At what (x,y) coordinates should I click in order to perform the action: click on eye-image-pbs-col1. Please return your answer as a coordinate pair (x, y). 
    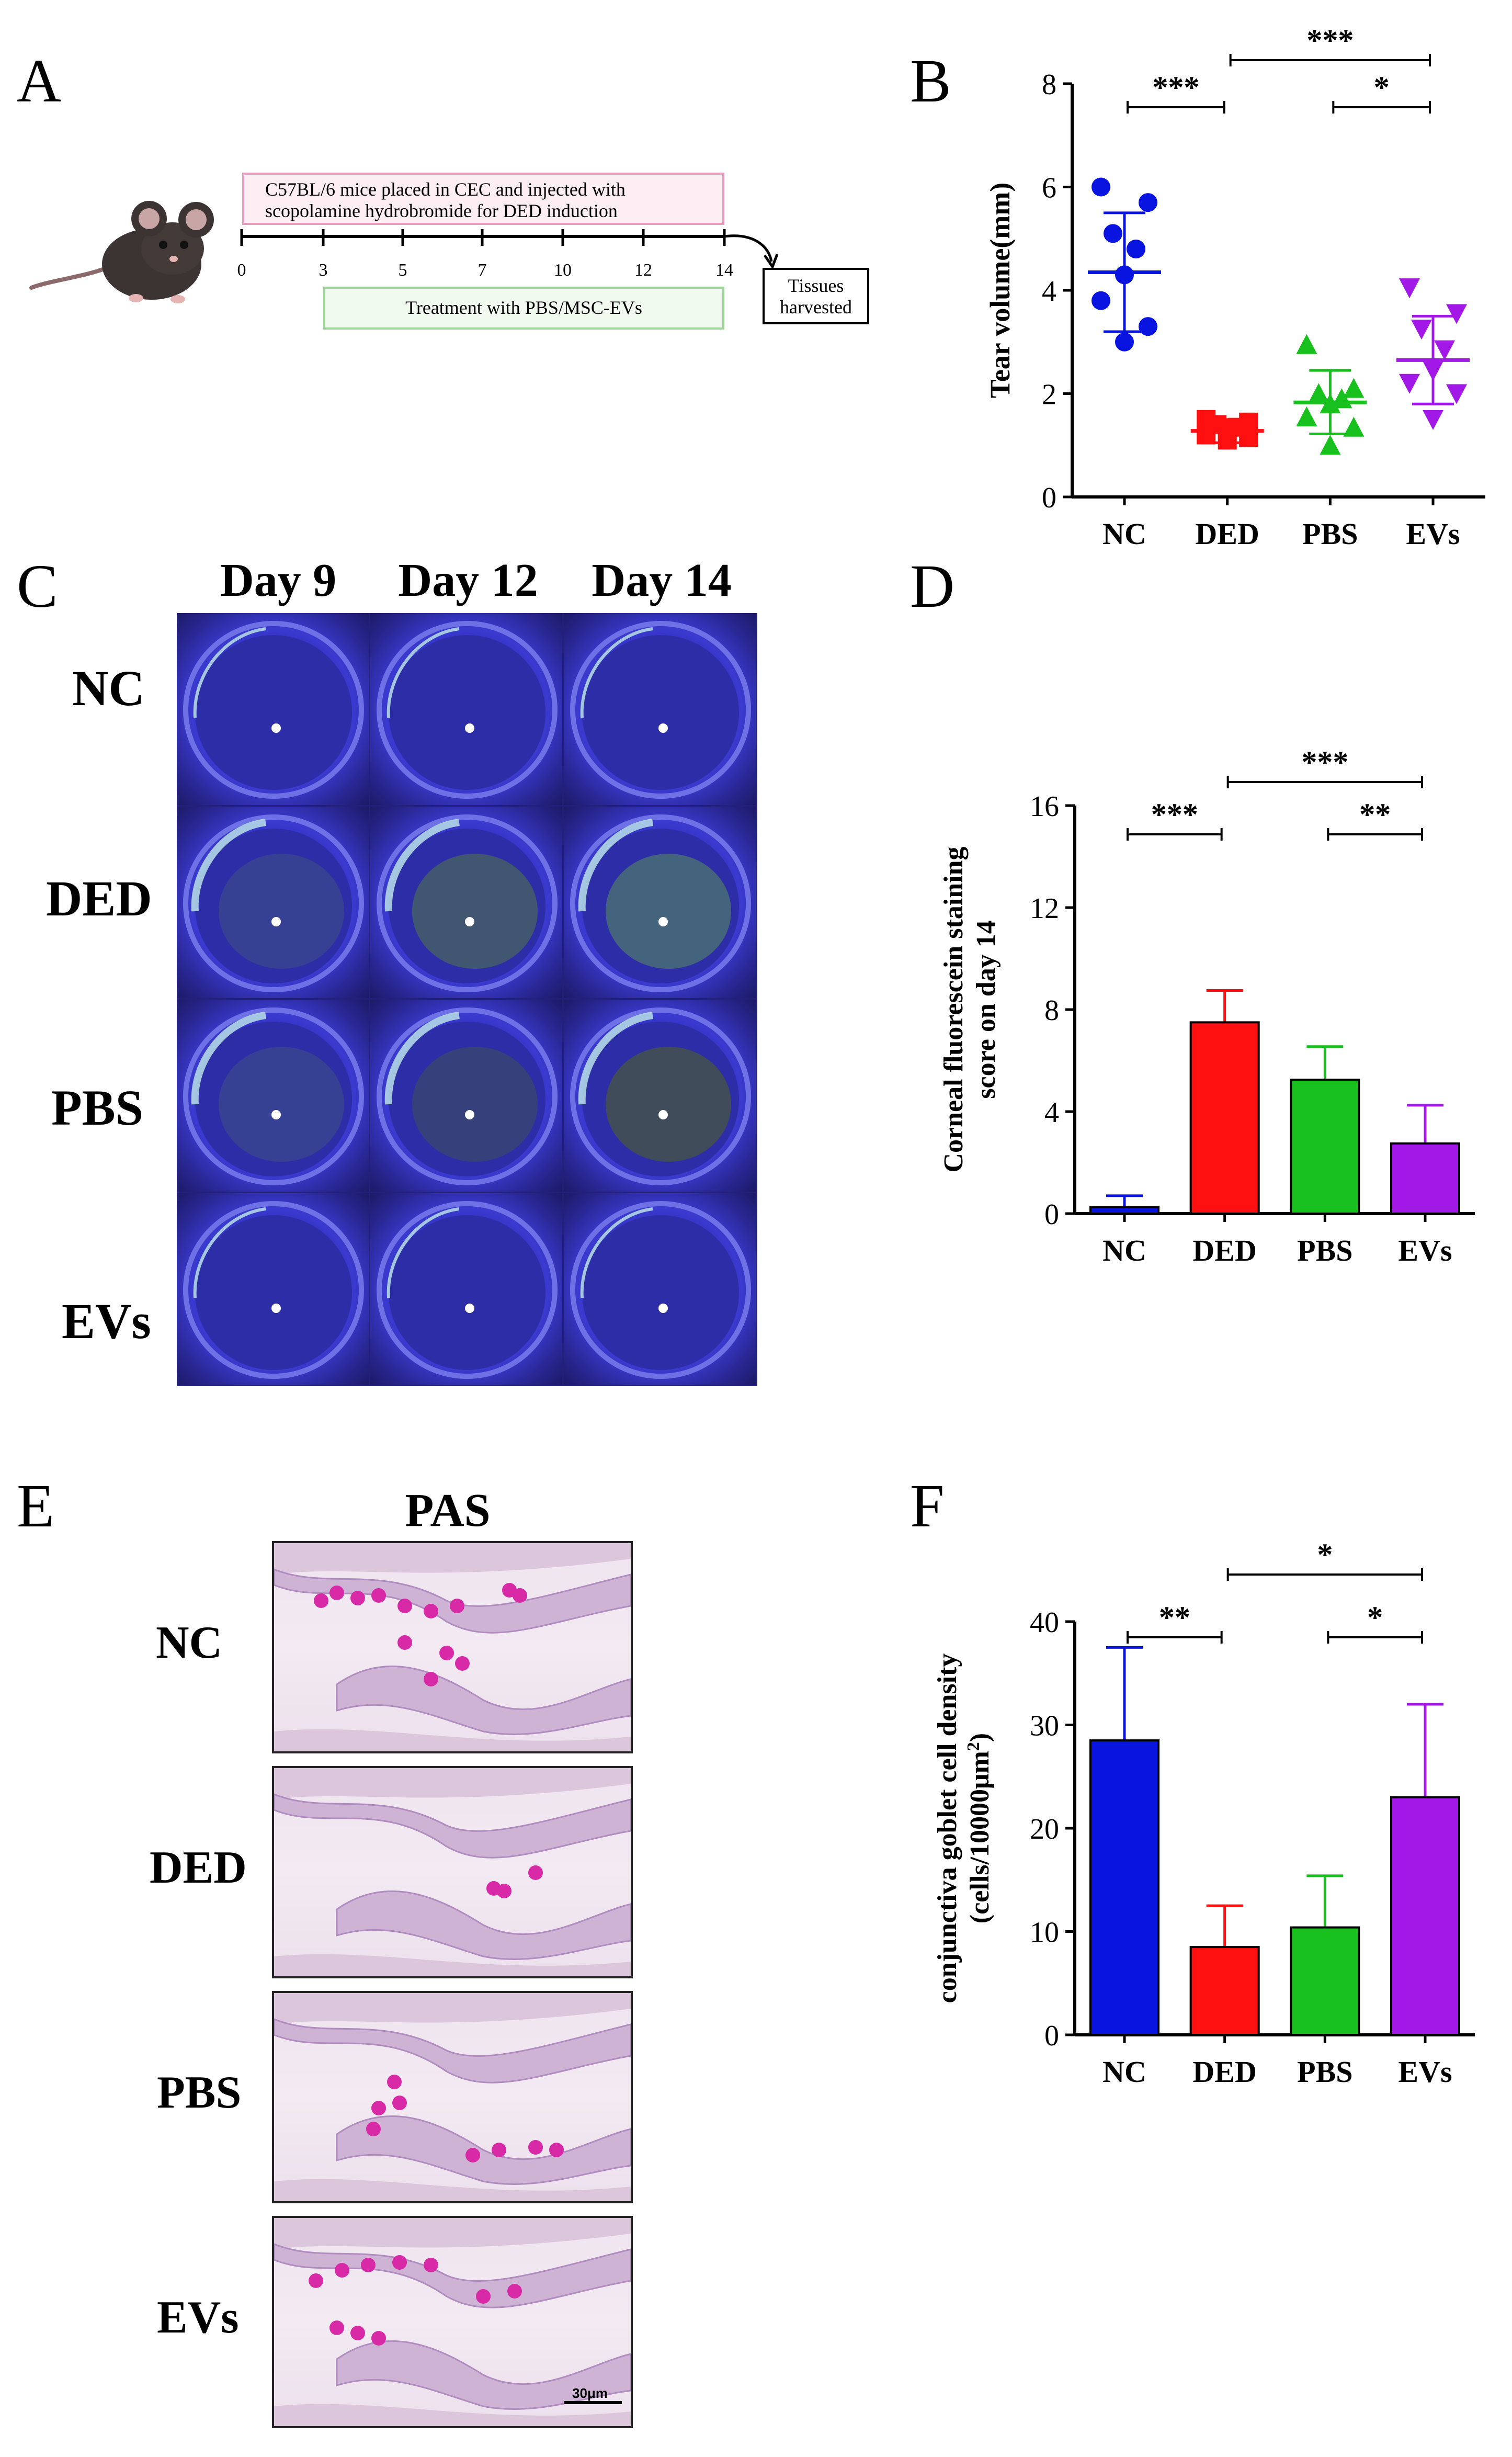
    Looking at the image, I should click on (273, 1096).